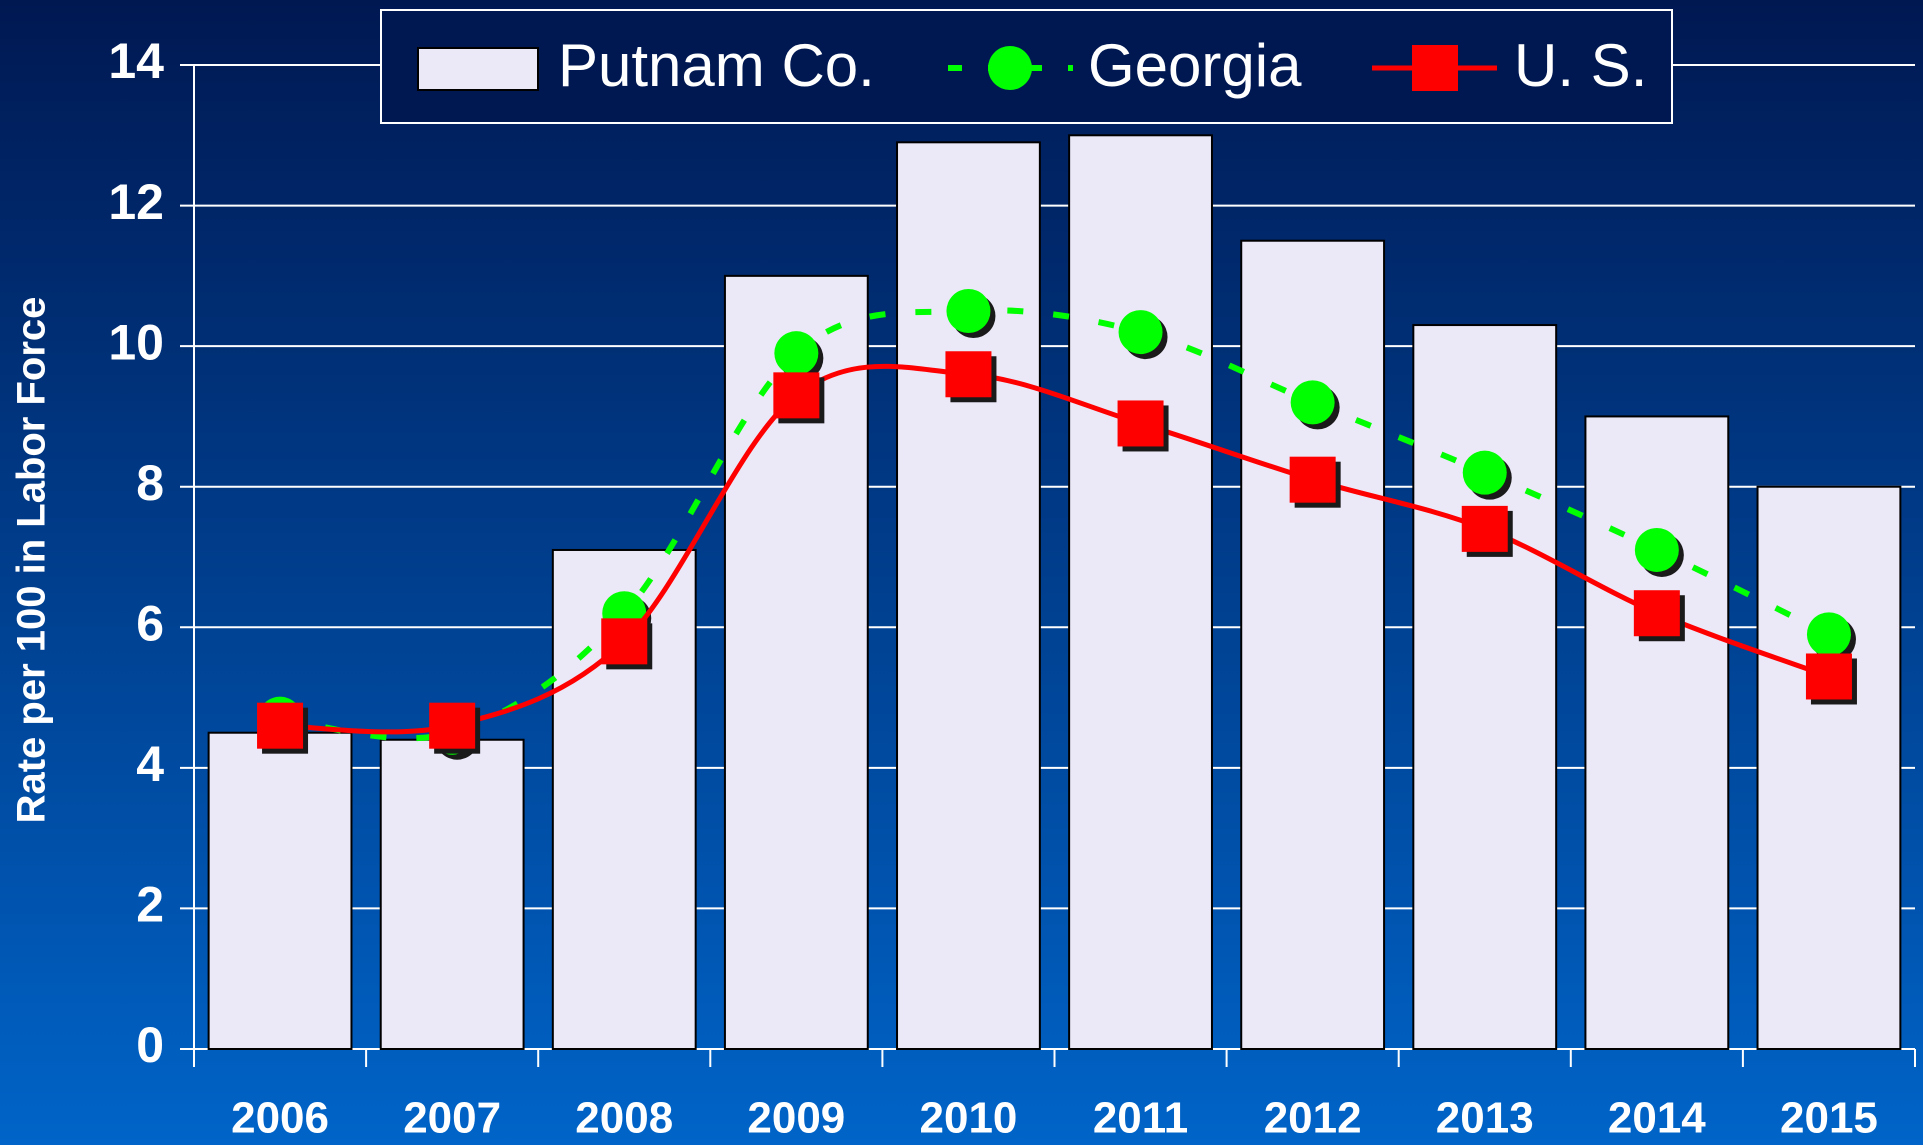  I want to click on y-tick-label: 10, so click(136, 342).